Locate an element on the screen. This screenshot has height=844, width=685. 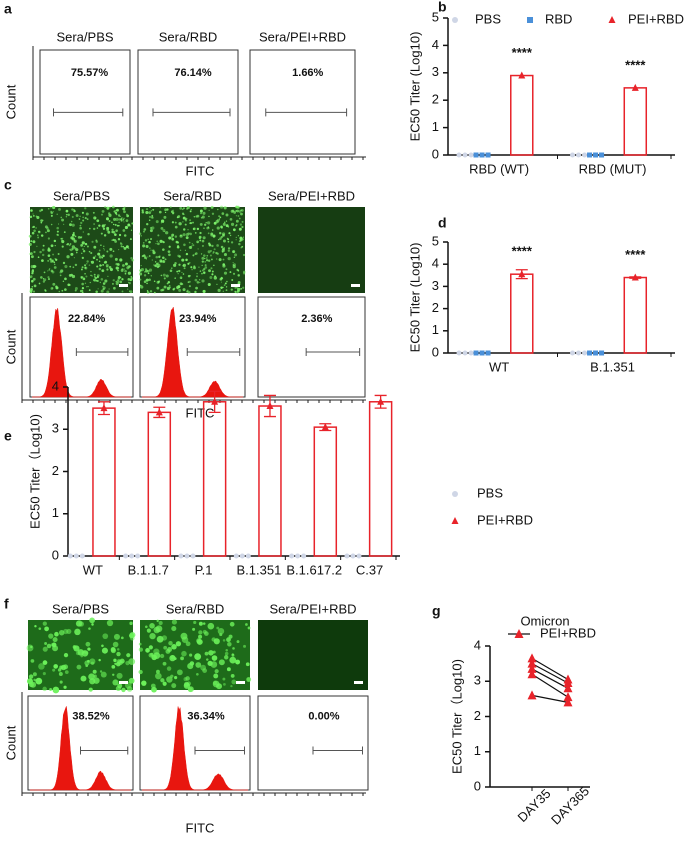
y-tick-label: 4 is located at coordinates (435, 263).